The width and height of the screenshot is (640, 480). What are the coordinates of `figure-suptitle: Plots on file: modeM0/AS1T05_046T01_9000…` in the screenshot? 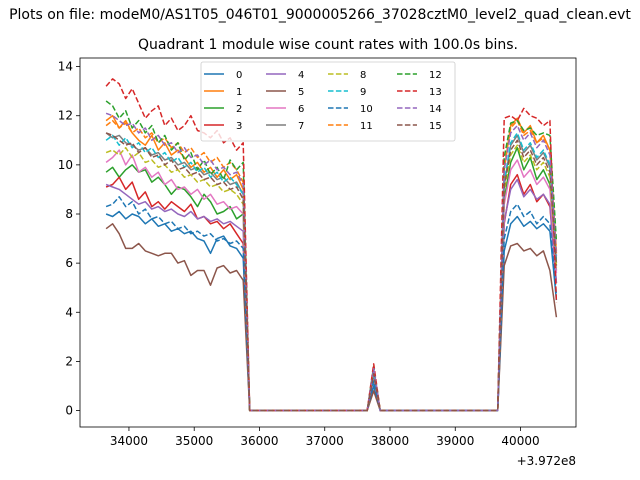 It's located at (320, 15).